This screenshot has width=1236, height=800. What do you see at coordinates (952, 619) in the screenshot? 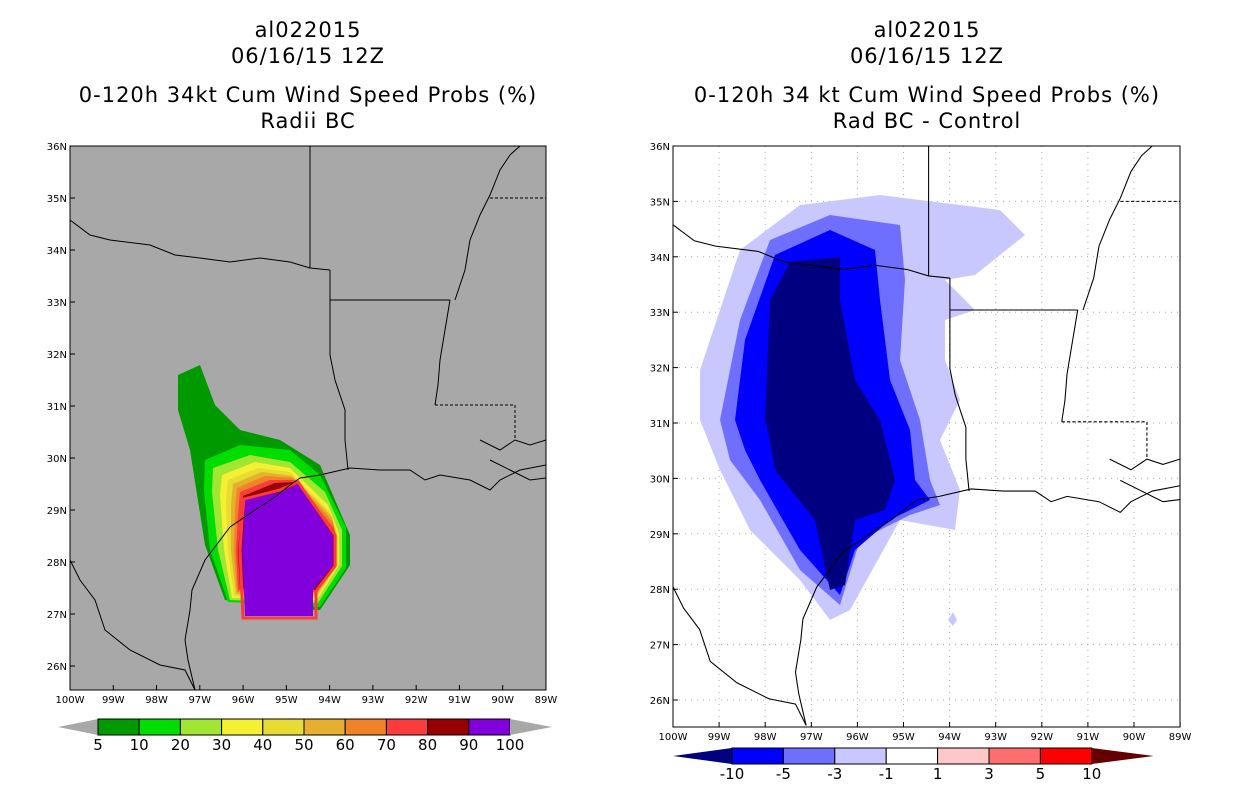
I see `diff-minus1-spot` at bounding box center [952, 619].